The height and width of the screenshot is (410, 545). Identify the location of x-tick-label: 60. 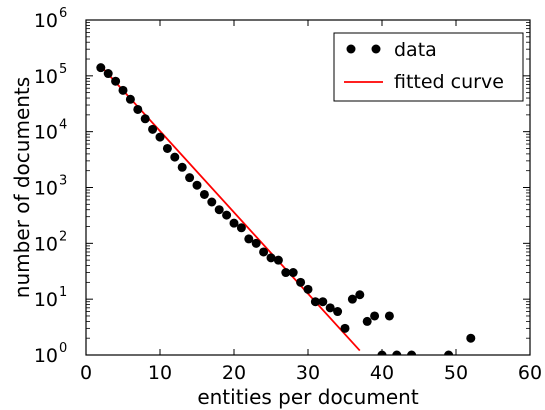
(530, 373).